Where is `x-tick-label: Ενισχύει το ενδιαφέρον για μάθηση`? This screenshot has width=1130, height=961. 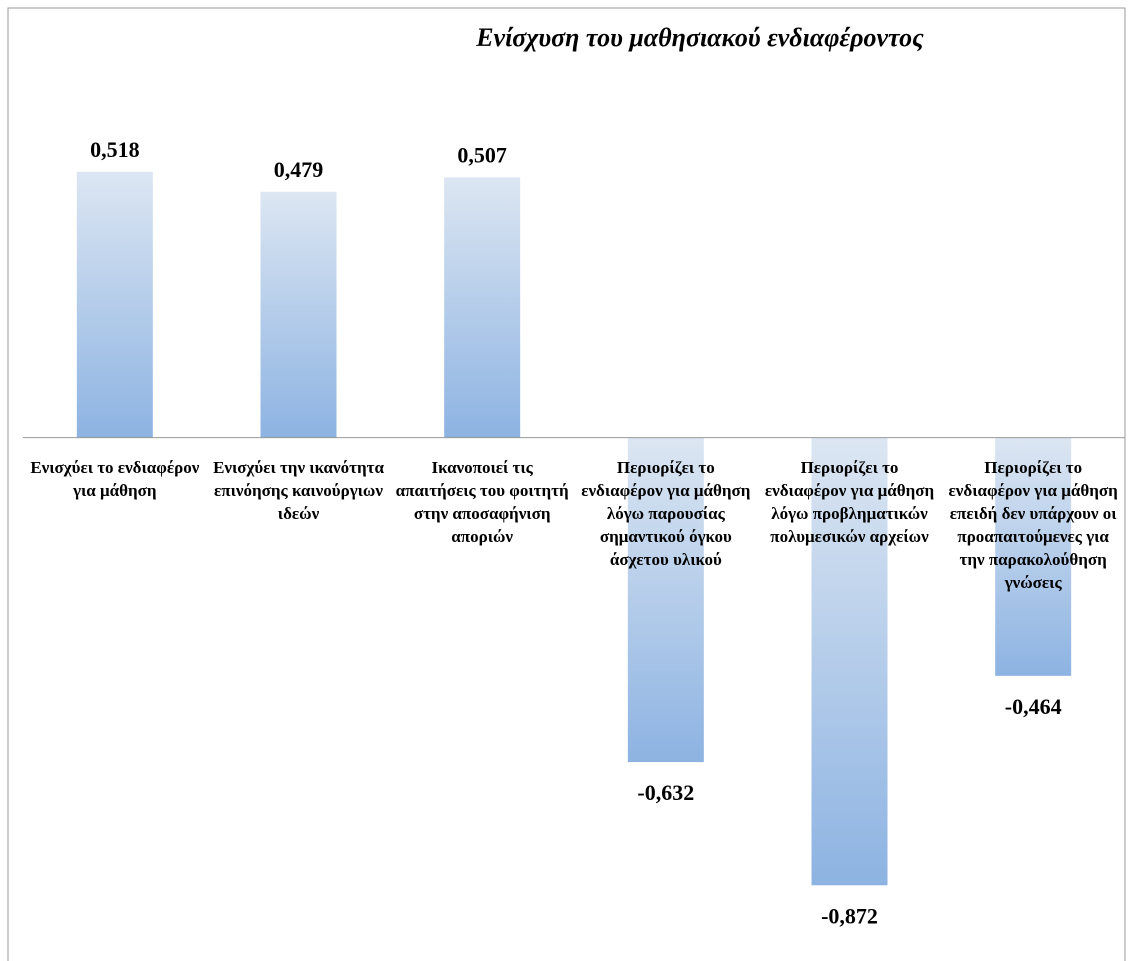 x-tick-label: Ενισχύει το ενδιαφέρον για μάθηση is located at coordinates (115, 478).